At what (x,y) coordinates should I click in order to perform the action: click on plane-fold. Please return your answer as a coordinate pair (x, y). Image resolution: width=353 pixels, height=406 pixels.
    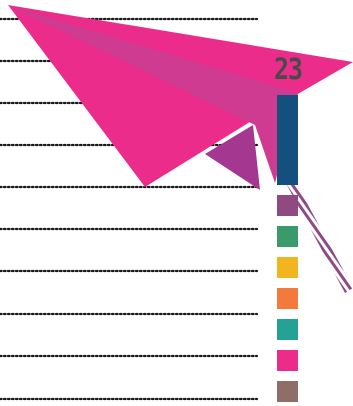
    Looking at the image, I should click on (232, 157).